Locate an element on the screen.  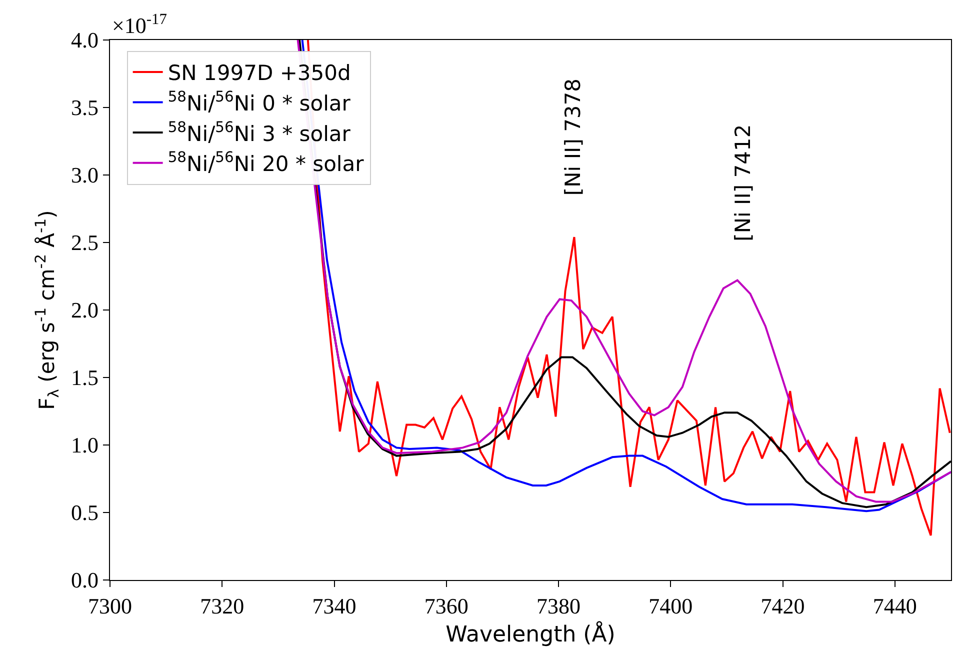
legend-label: $^{58}$Ni/$^{56}$Ni 3 * solar is located at coordinates (259, 132).